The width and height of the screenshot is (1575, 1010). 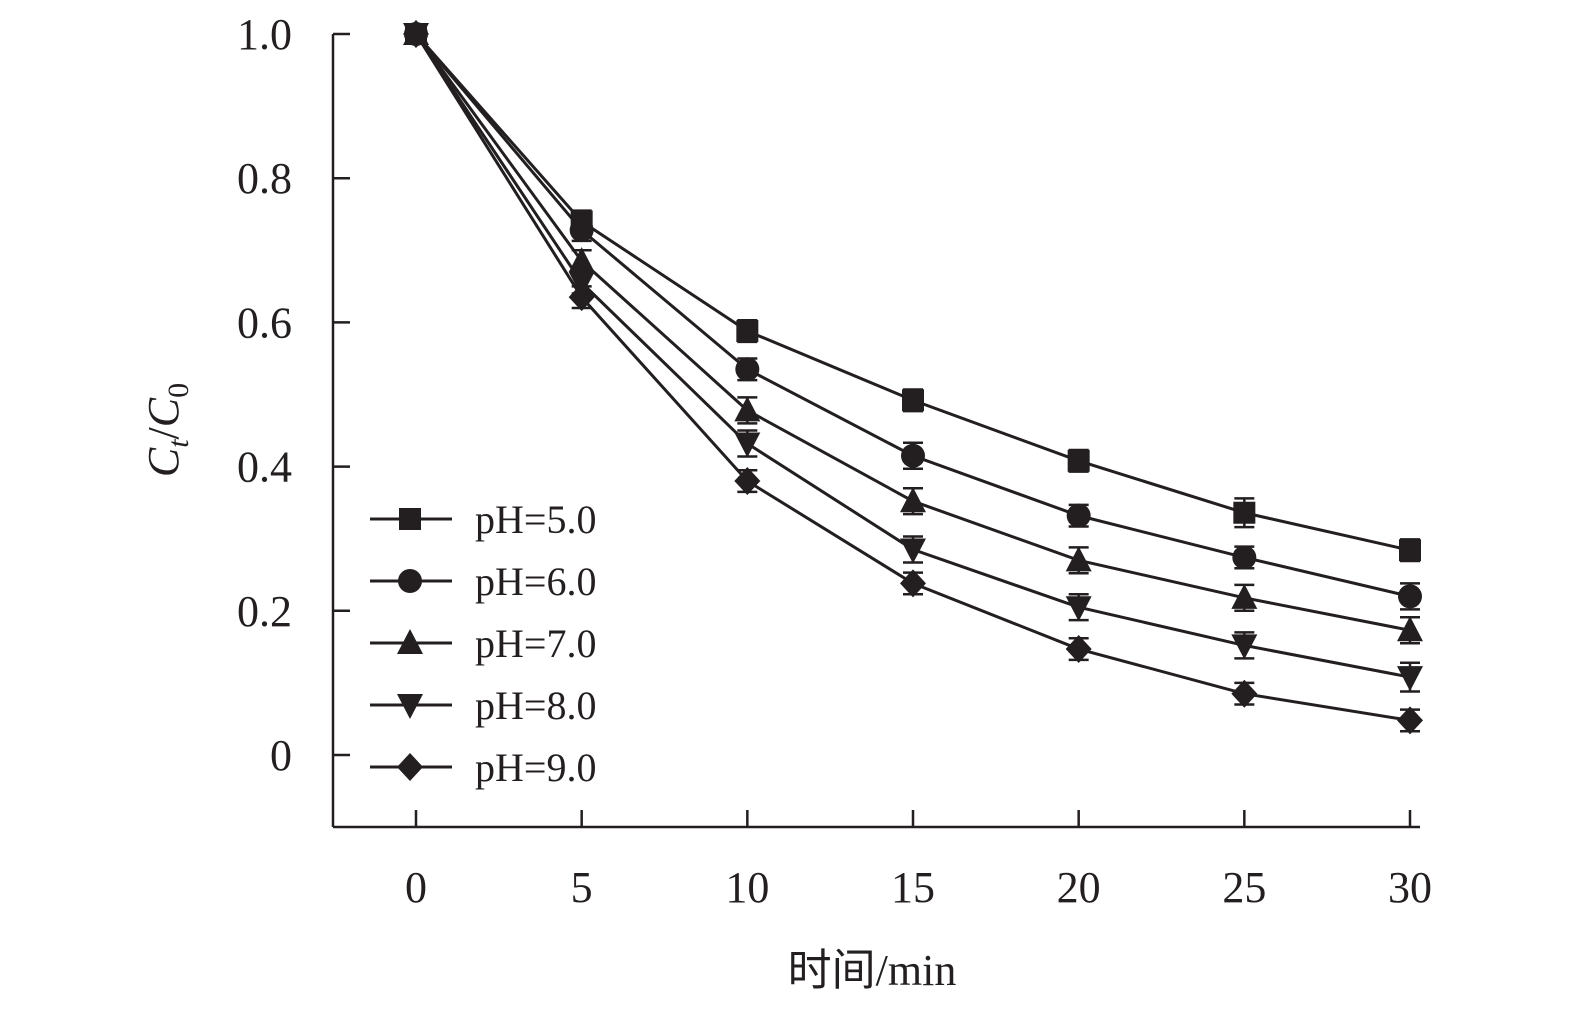 What do you see at coordinates (264, 611) in the screenshot?
I see `y-tick-label: 0.2` at bounding box center [264, 611].